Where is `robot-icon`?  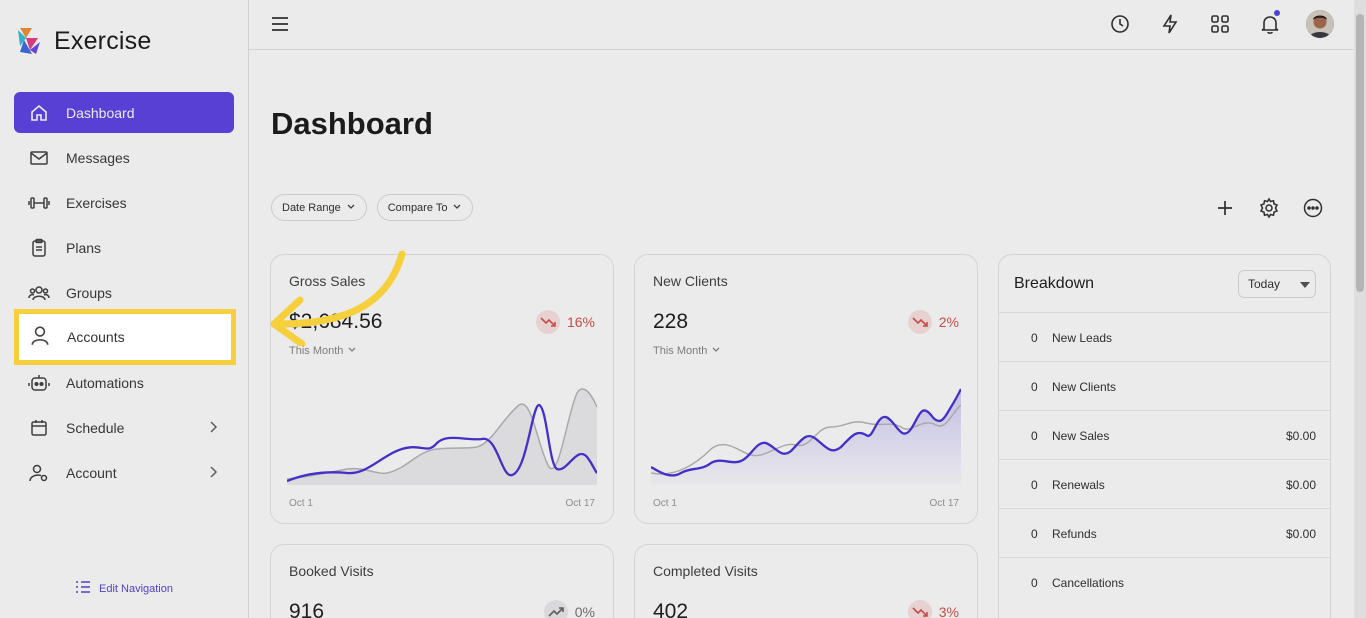
robot-icon is located at coordinates (39, 383).